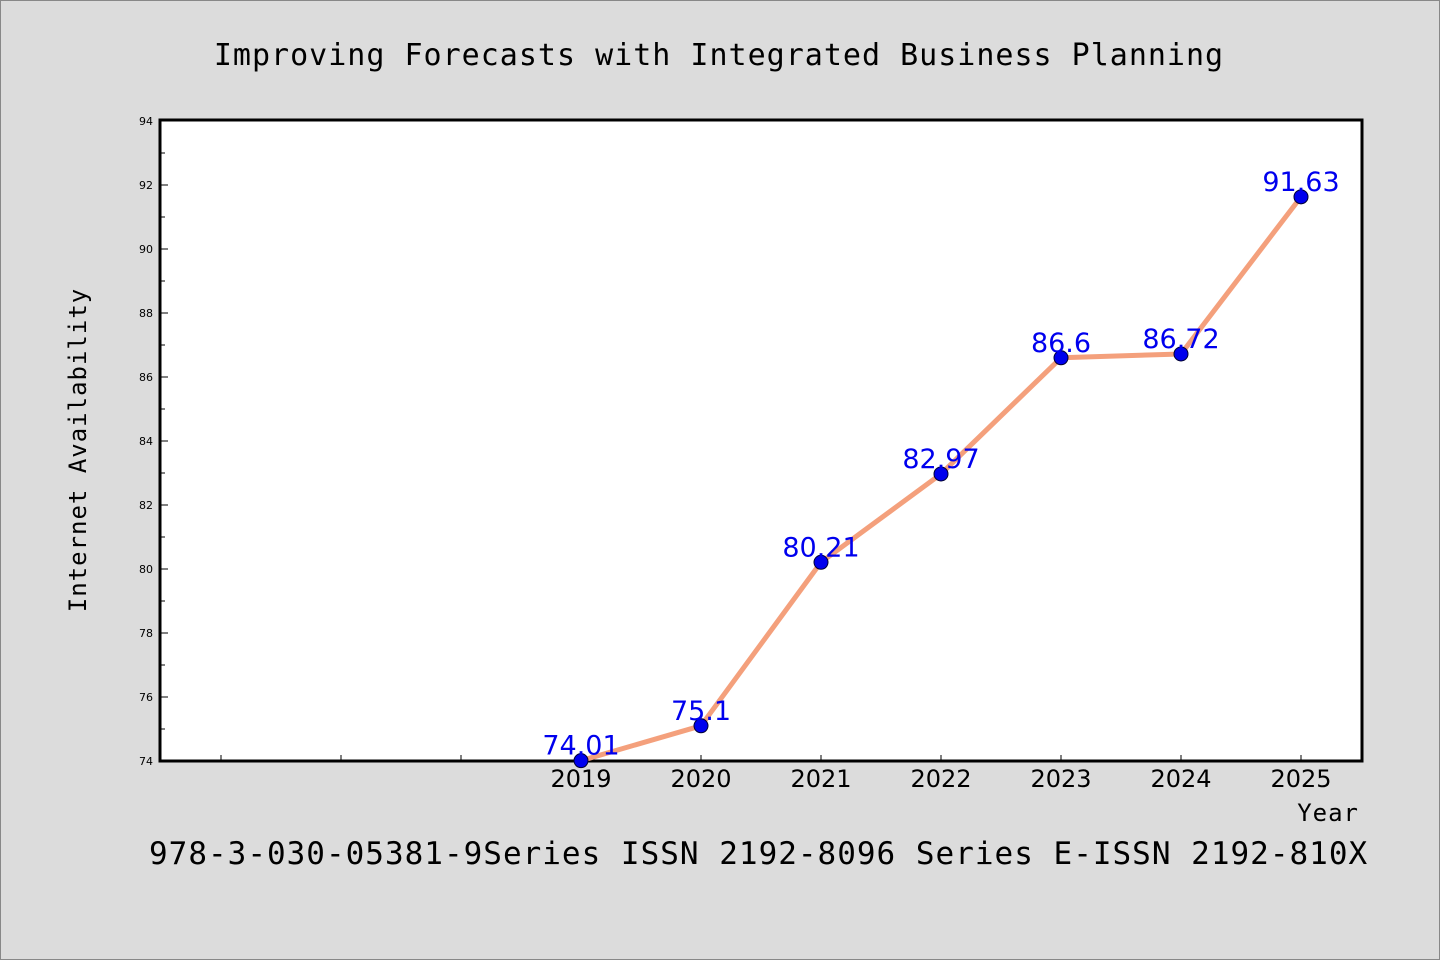  What do you see at coordinates (940, 779) in the screenshot?
I see `x-tick-label: 2022` at bounding box center [940, 779].